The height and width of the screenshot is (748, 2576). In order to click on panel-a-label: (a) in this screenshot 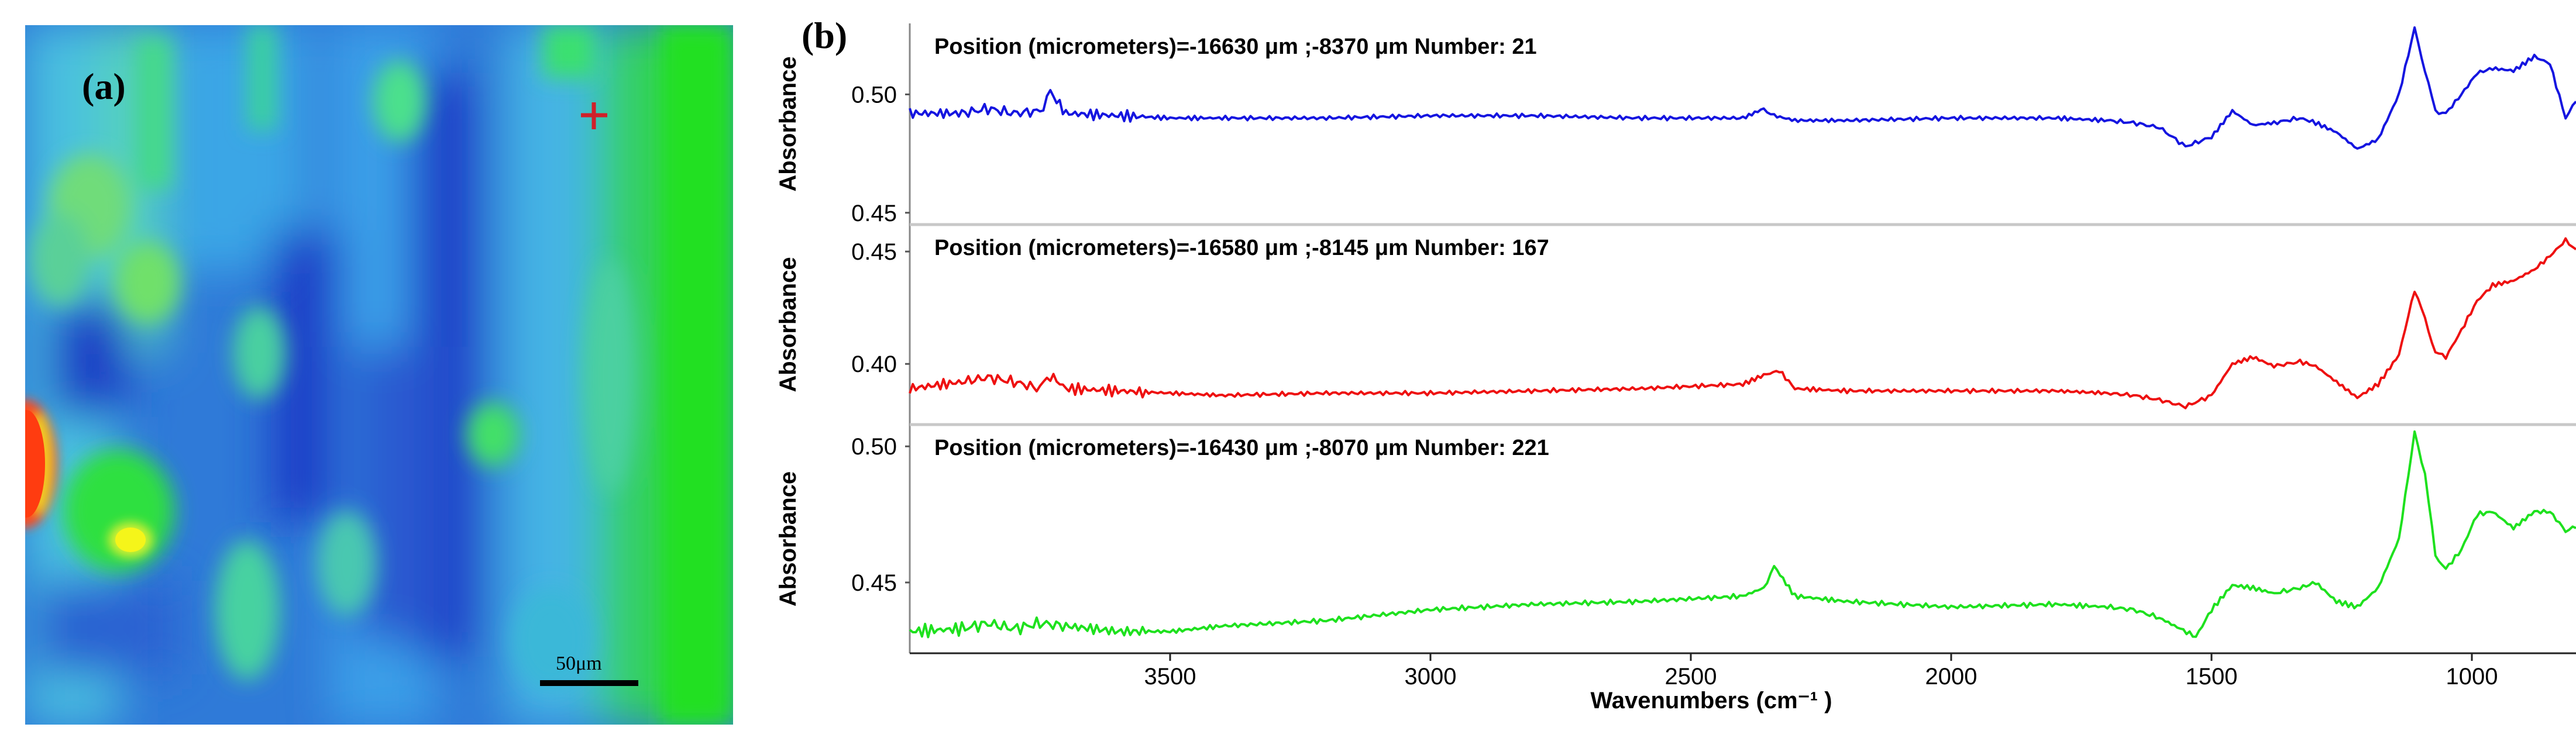, I will do `click(104, 86)`.